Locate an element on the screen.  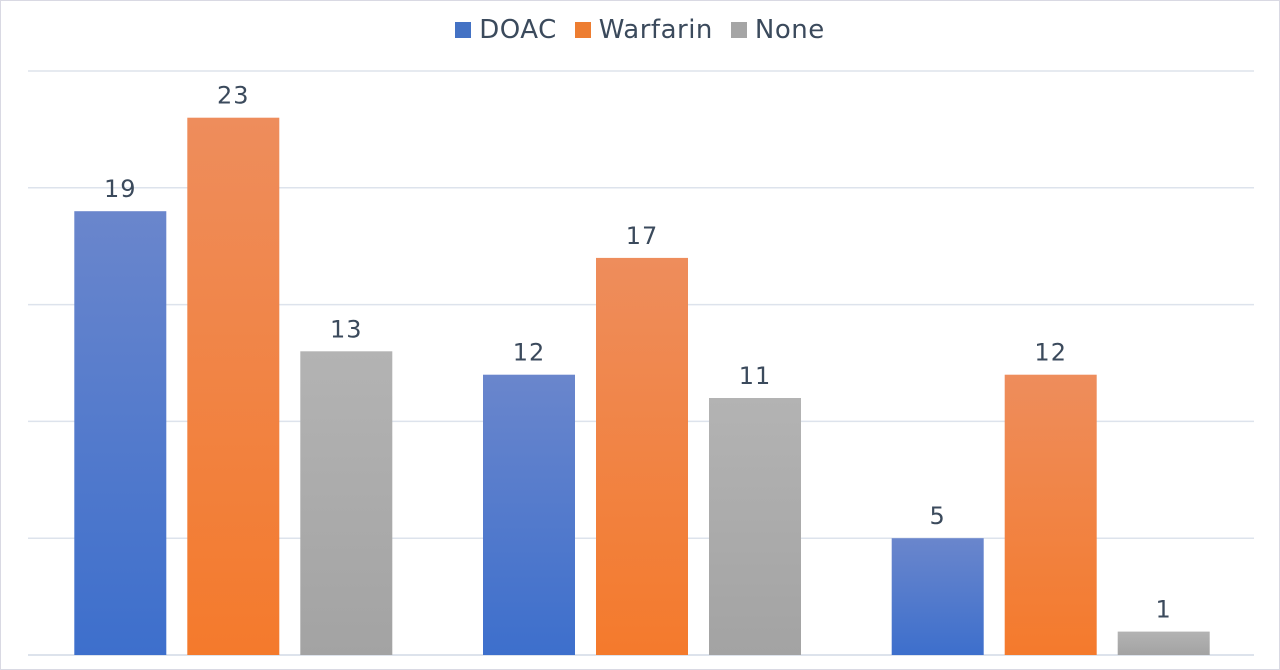
data-label-doac-3: 5 is located at coordinates (938, 516).